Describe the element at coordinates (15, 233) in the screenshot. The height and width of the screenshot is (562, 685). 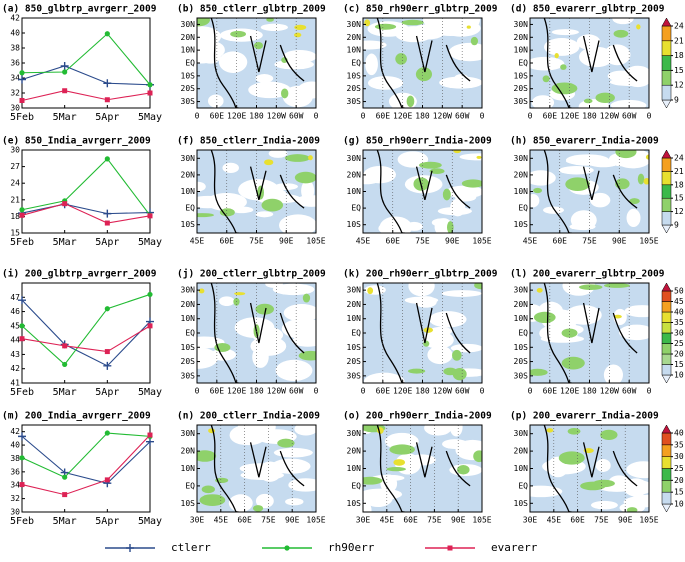
I see `y-tick-label: 15` at that location.